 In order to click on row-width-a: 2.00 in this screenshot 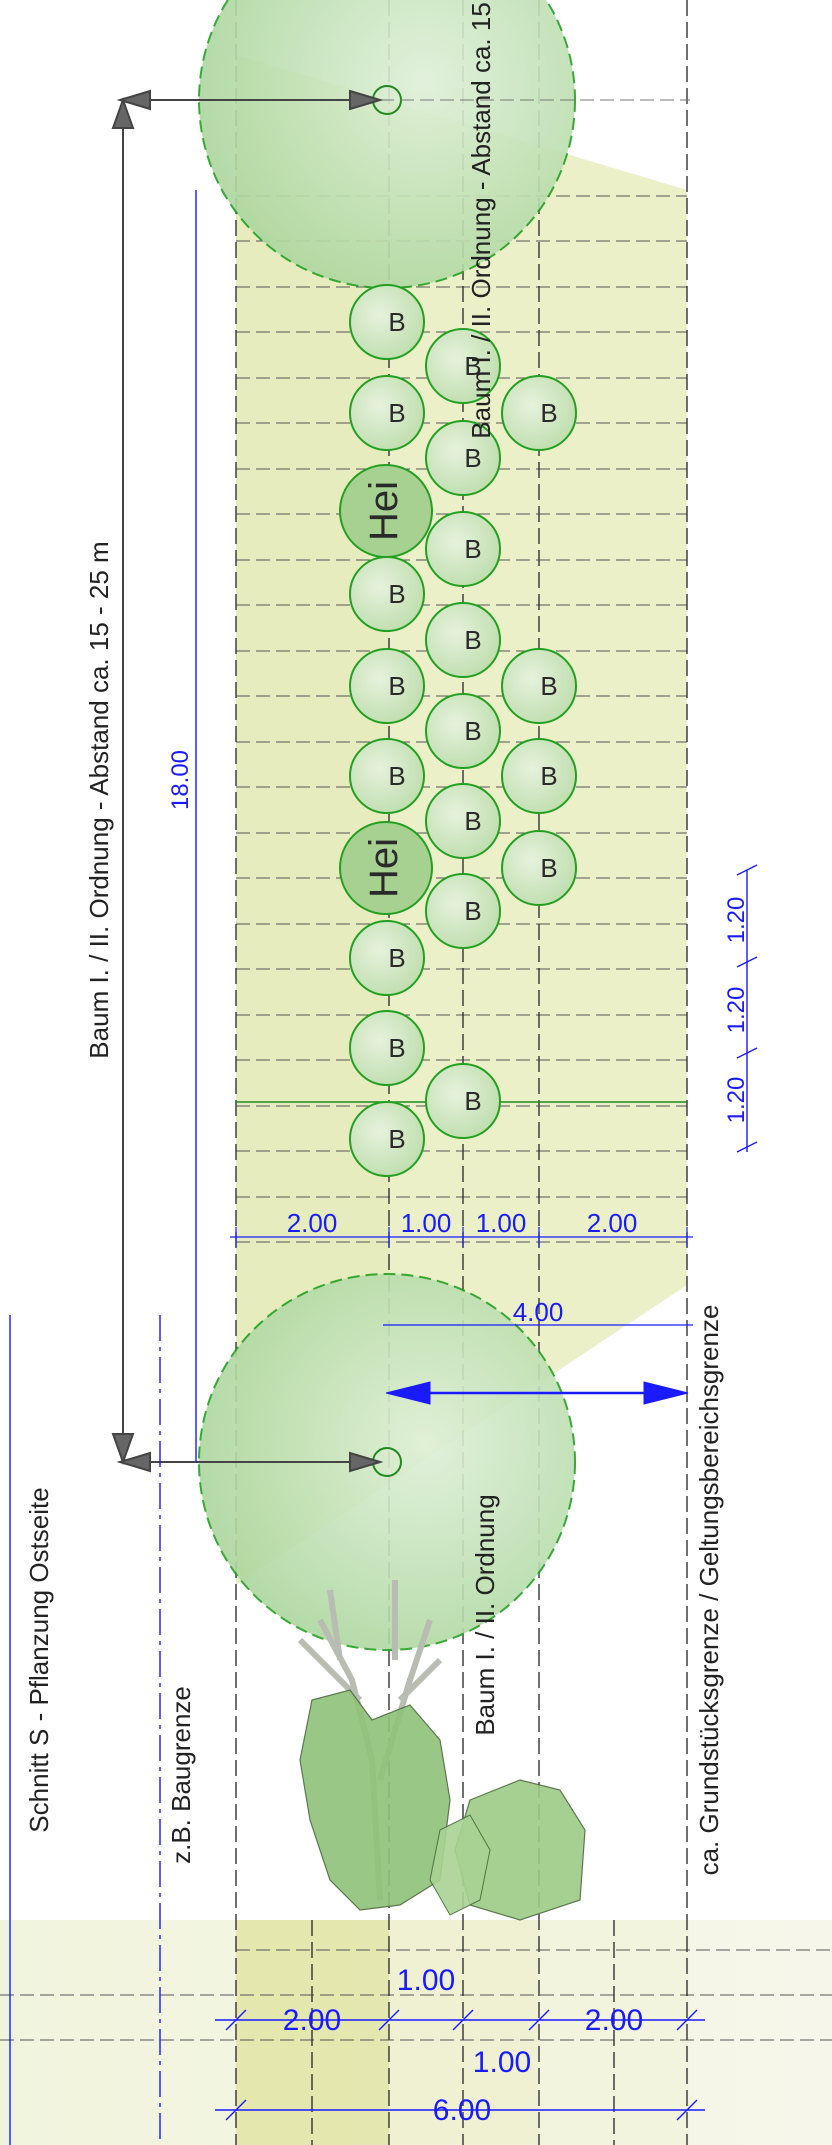, I will do `click(312, 1223)`.